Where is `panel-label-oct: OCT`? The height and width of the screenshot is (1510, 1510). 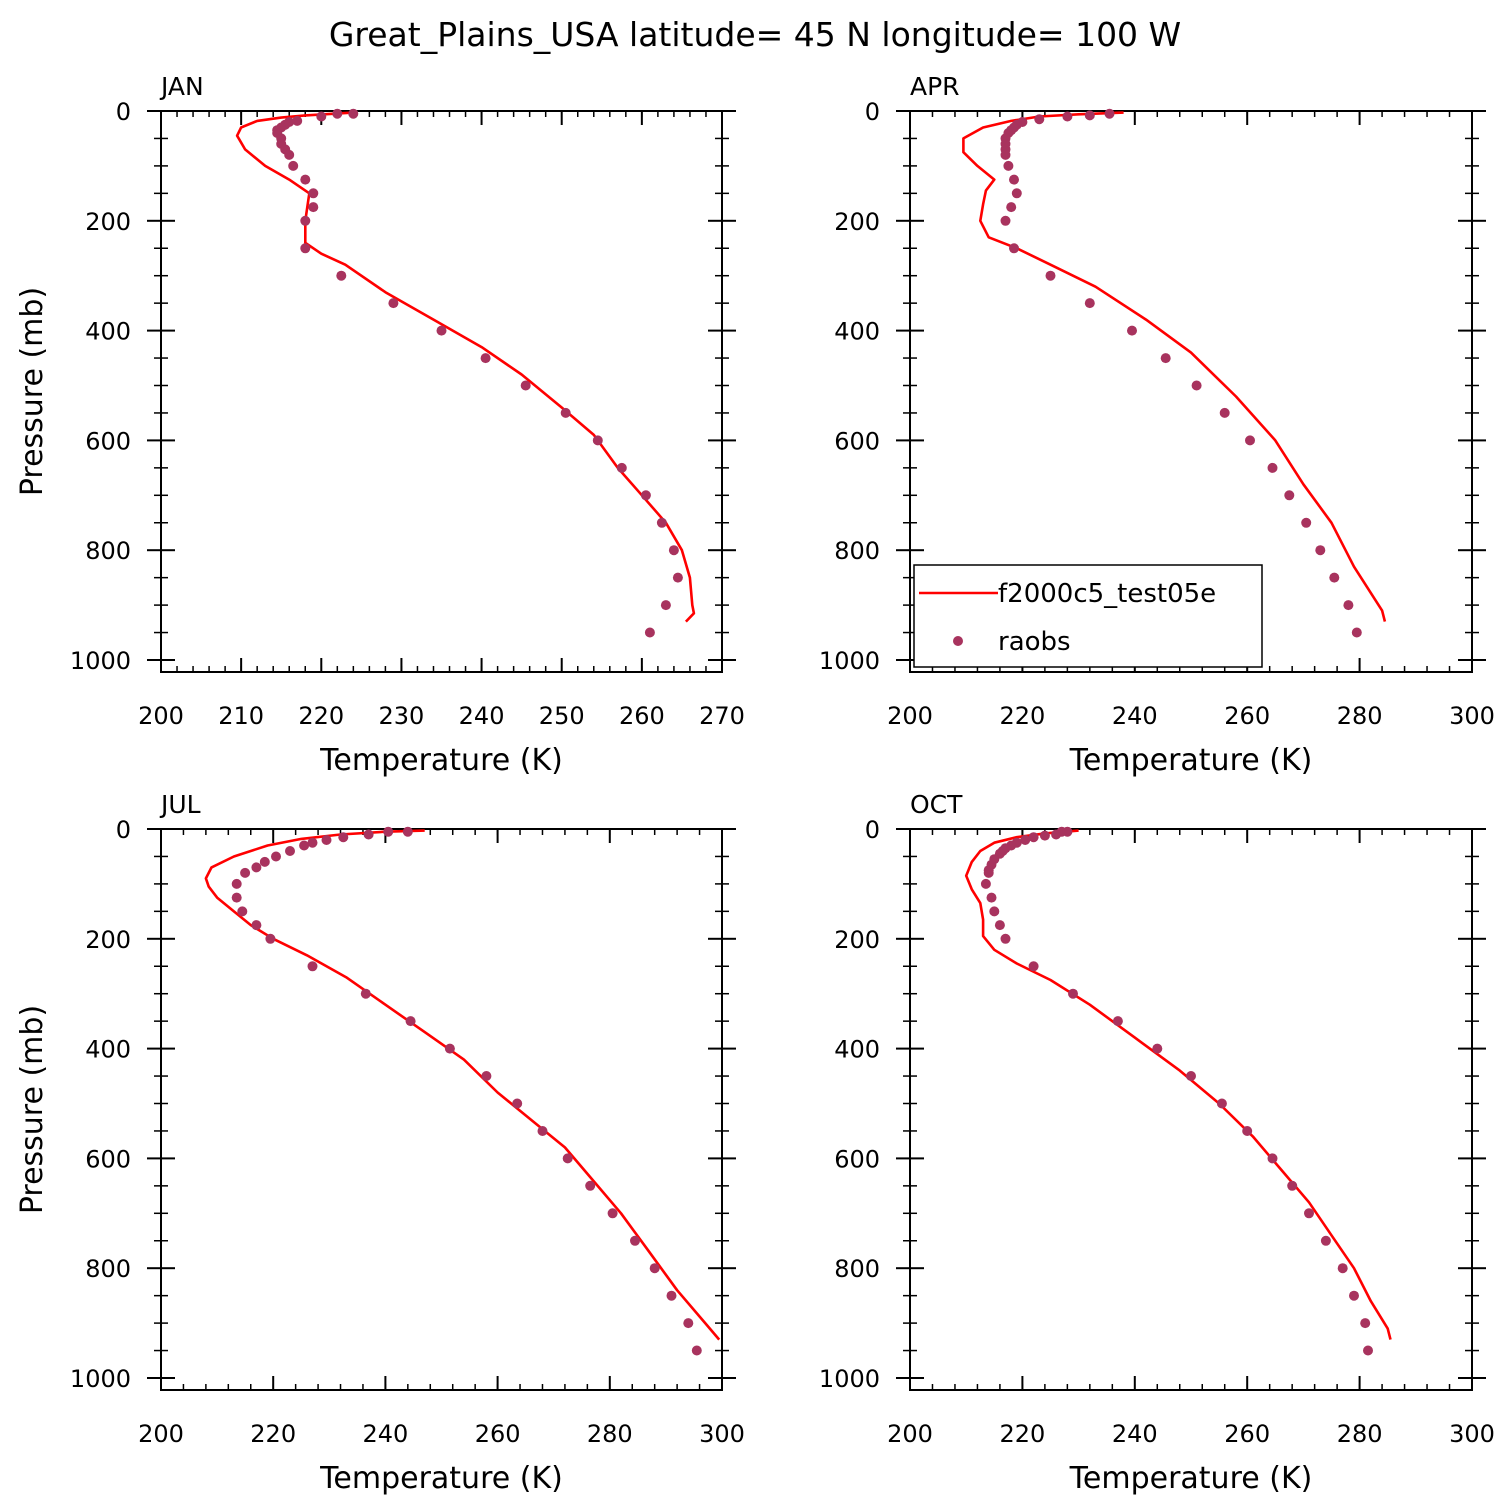
panel-label-oct: OCT is located at coordinates (936, 804).